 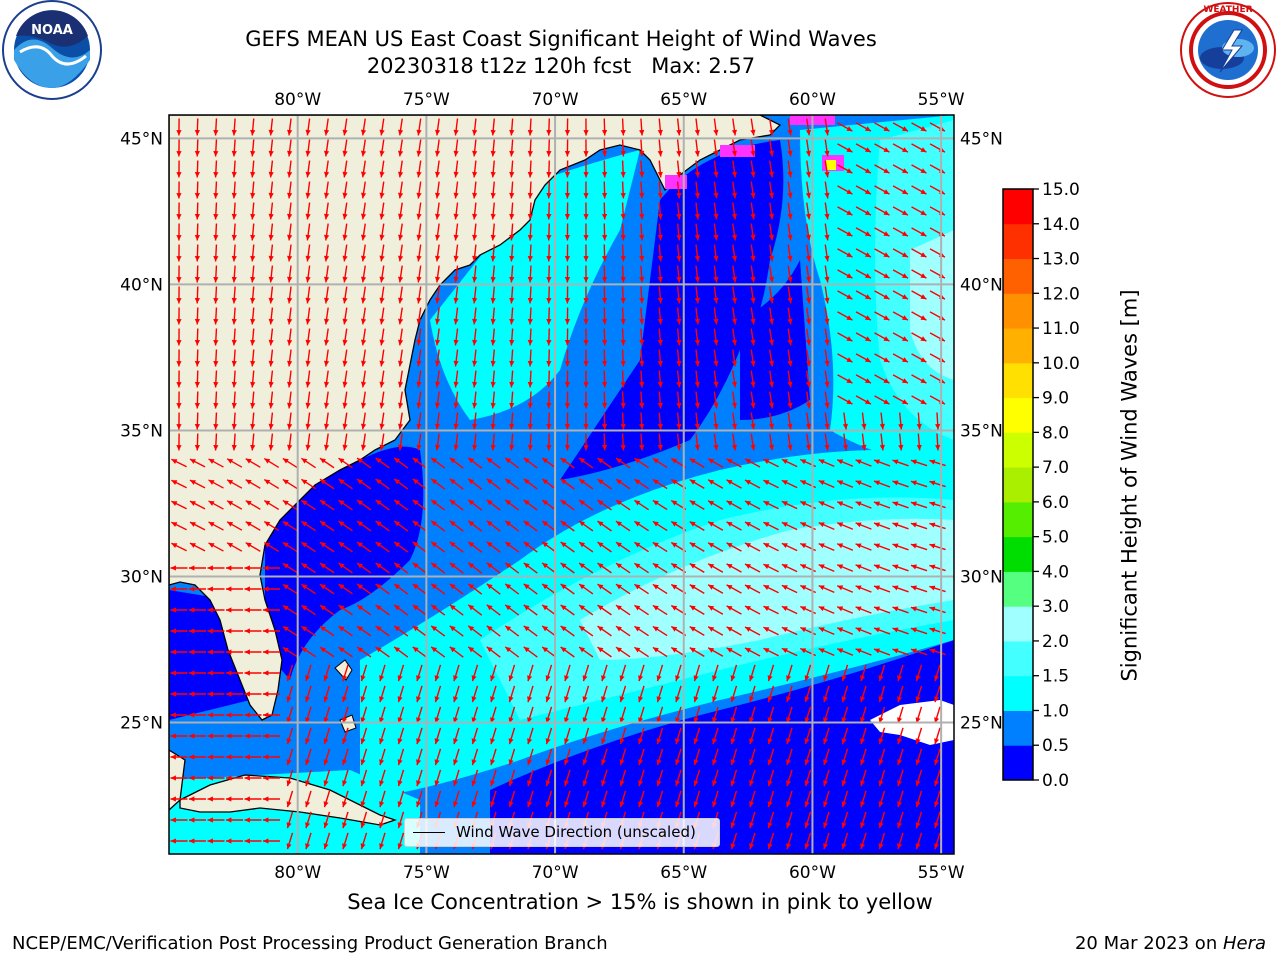 I want to click on colorbar-tick-label: 12.0, so click(x=1061, y=294).